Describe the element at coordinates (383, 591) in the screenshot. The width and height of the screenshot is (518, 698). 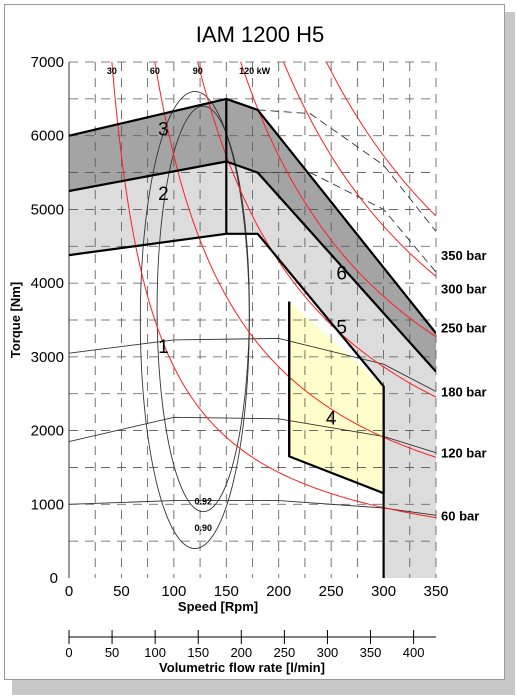
I see `x-tick-label: 300` at that location.